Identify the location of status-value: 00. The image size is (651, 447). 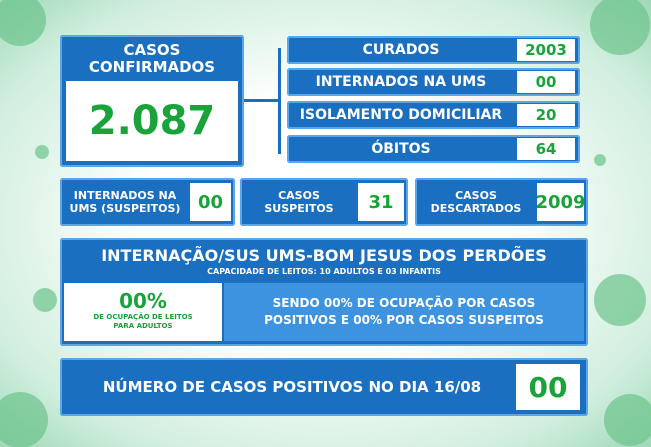
(546, 82).